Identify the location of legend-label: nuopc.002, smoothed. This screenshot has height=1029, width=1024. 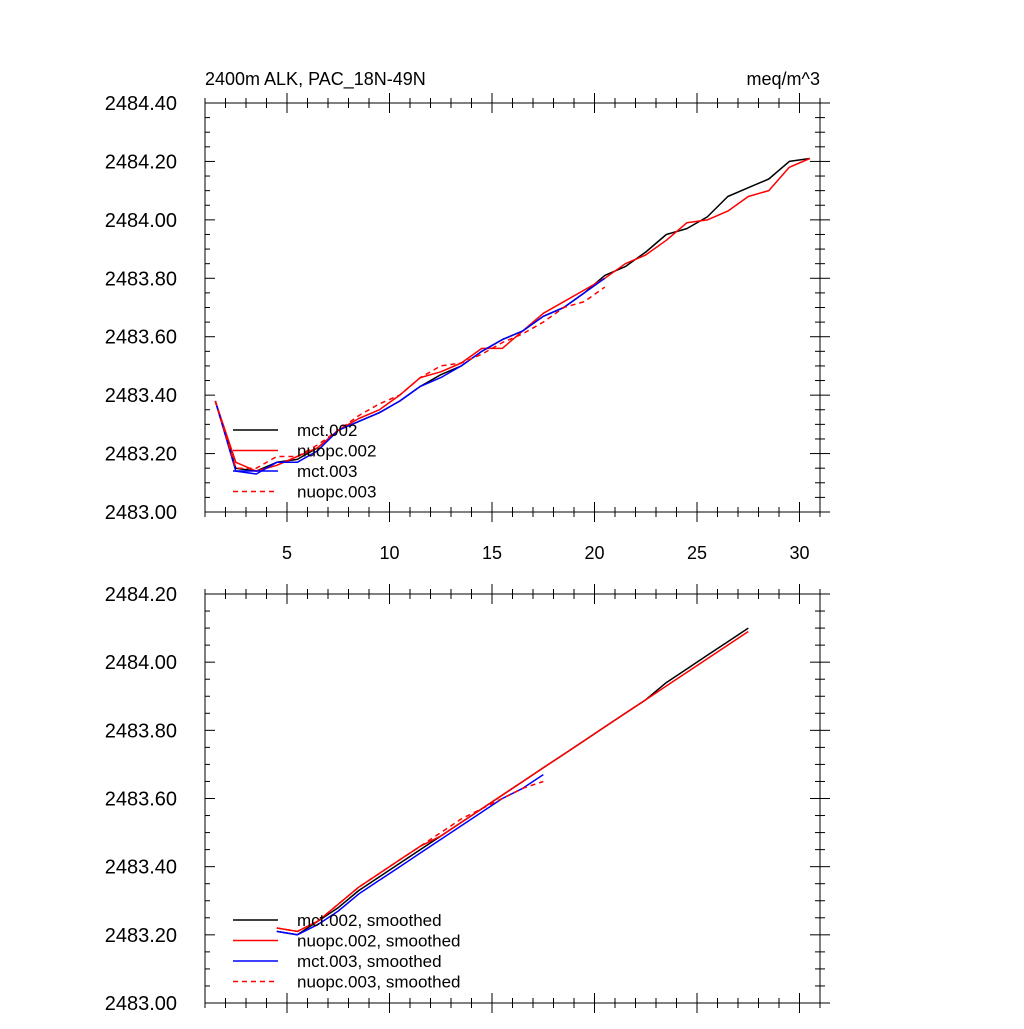
(379, 941).